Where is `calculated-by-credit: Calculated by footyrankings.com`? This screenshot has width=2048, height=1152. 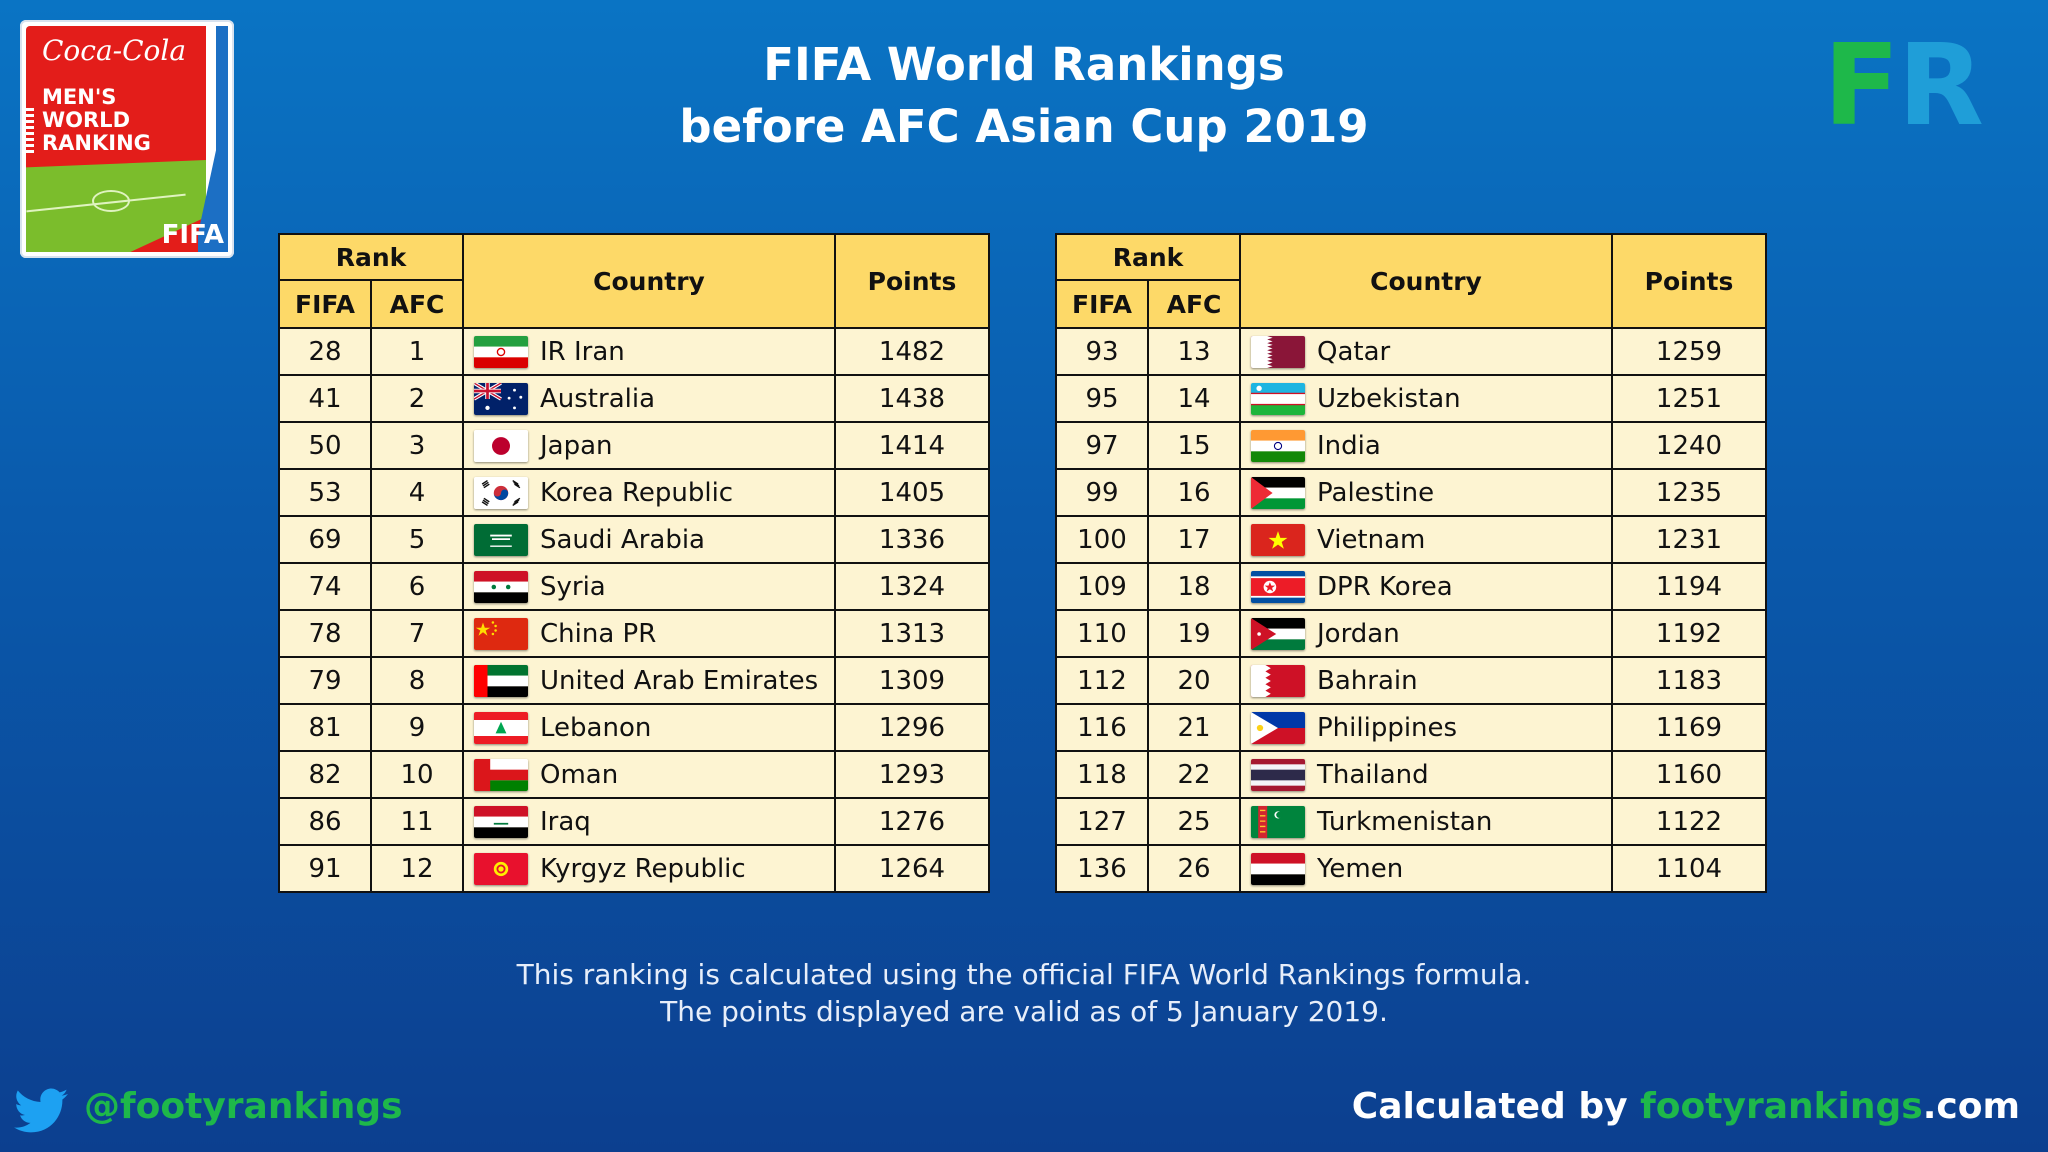
calculated-by-credit: Calculated by footyrankings.com is located at coordinates (1686, 1106).